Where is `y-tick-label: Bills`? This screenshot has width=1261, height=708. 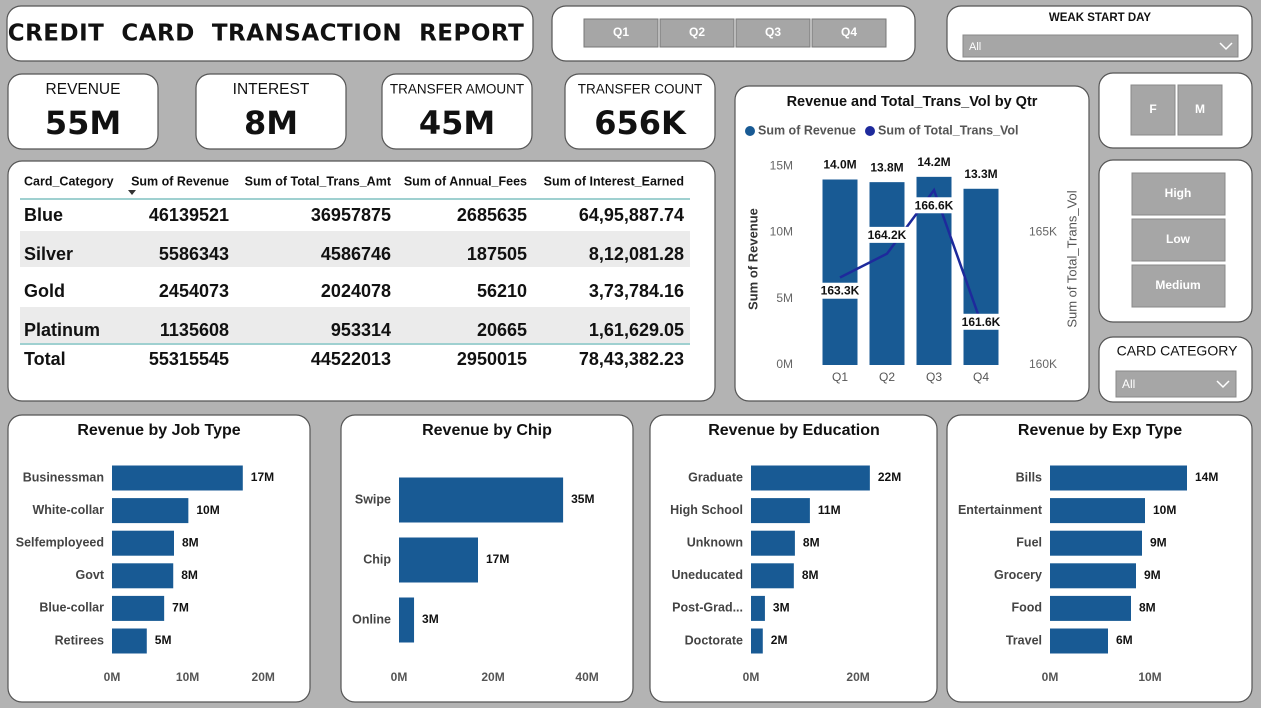
y-tick-label: Bills is located at coordinates (1029, 477).